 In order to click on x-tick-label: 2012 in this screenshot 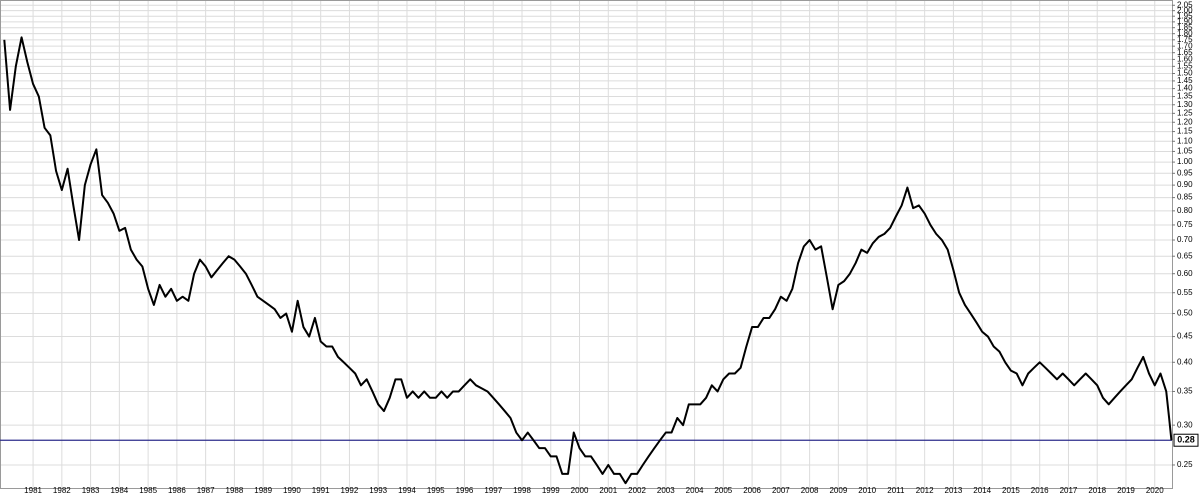, I will do `click(925, 490)`.